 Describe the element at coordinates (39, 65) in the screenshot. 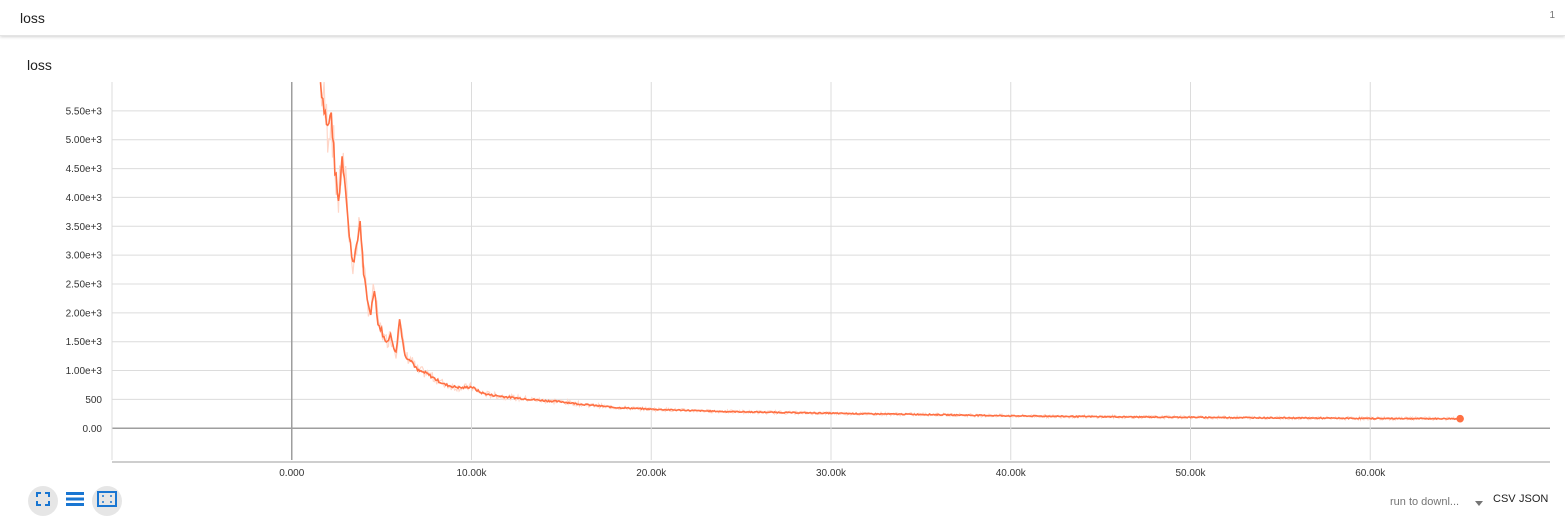

I see `chart-card-title: loss` at that location.